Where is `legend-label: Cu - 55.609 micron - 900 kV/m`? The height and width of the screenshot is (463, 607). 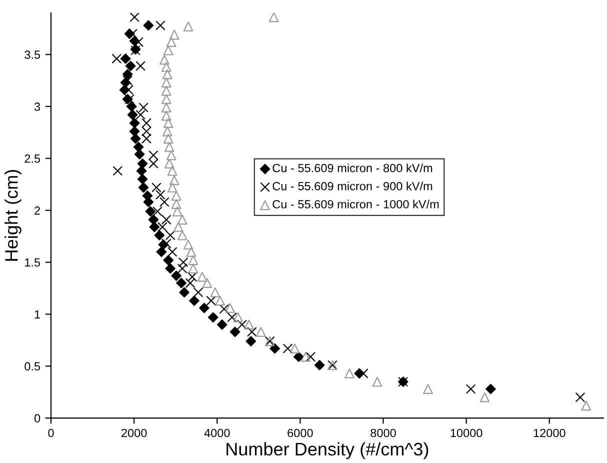 legend-label: Cu - 55.609 micron - 900 kV/m is located at coordinates (352, 186).